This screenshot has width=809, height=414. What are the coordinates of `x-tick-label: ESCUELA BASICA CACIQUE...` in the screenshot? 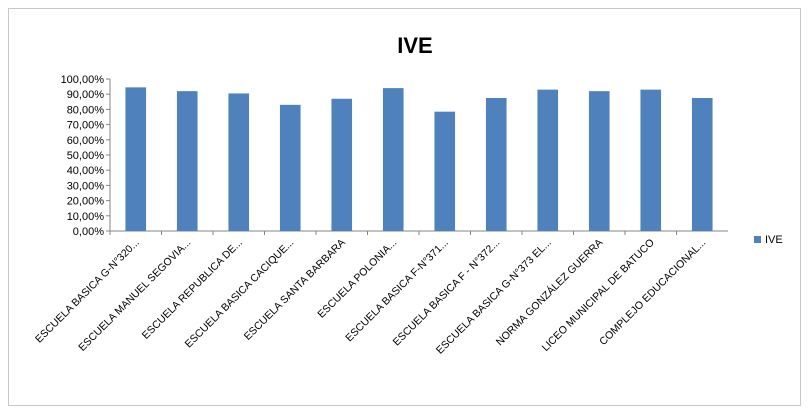 It's located at (240, 294).